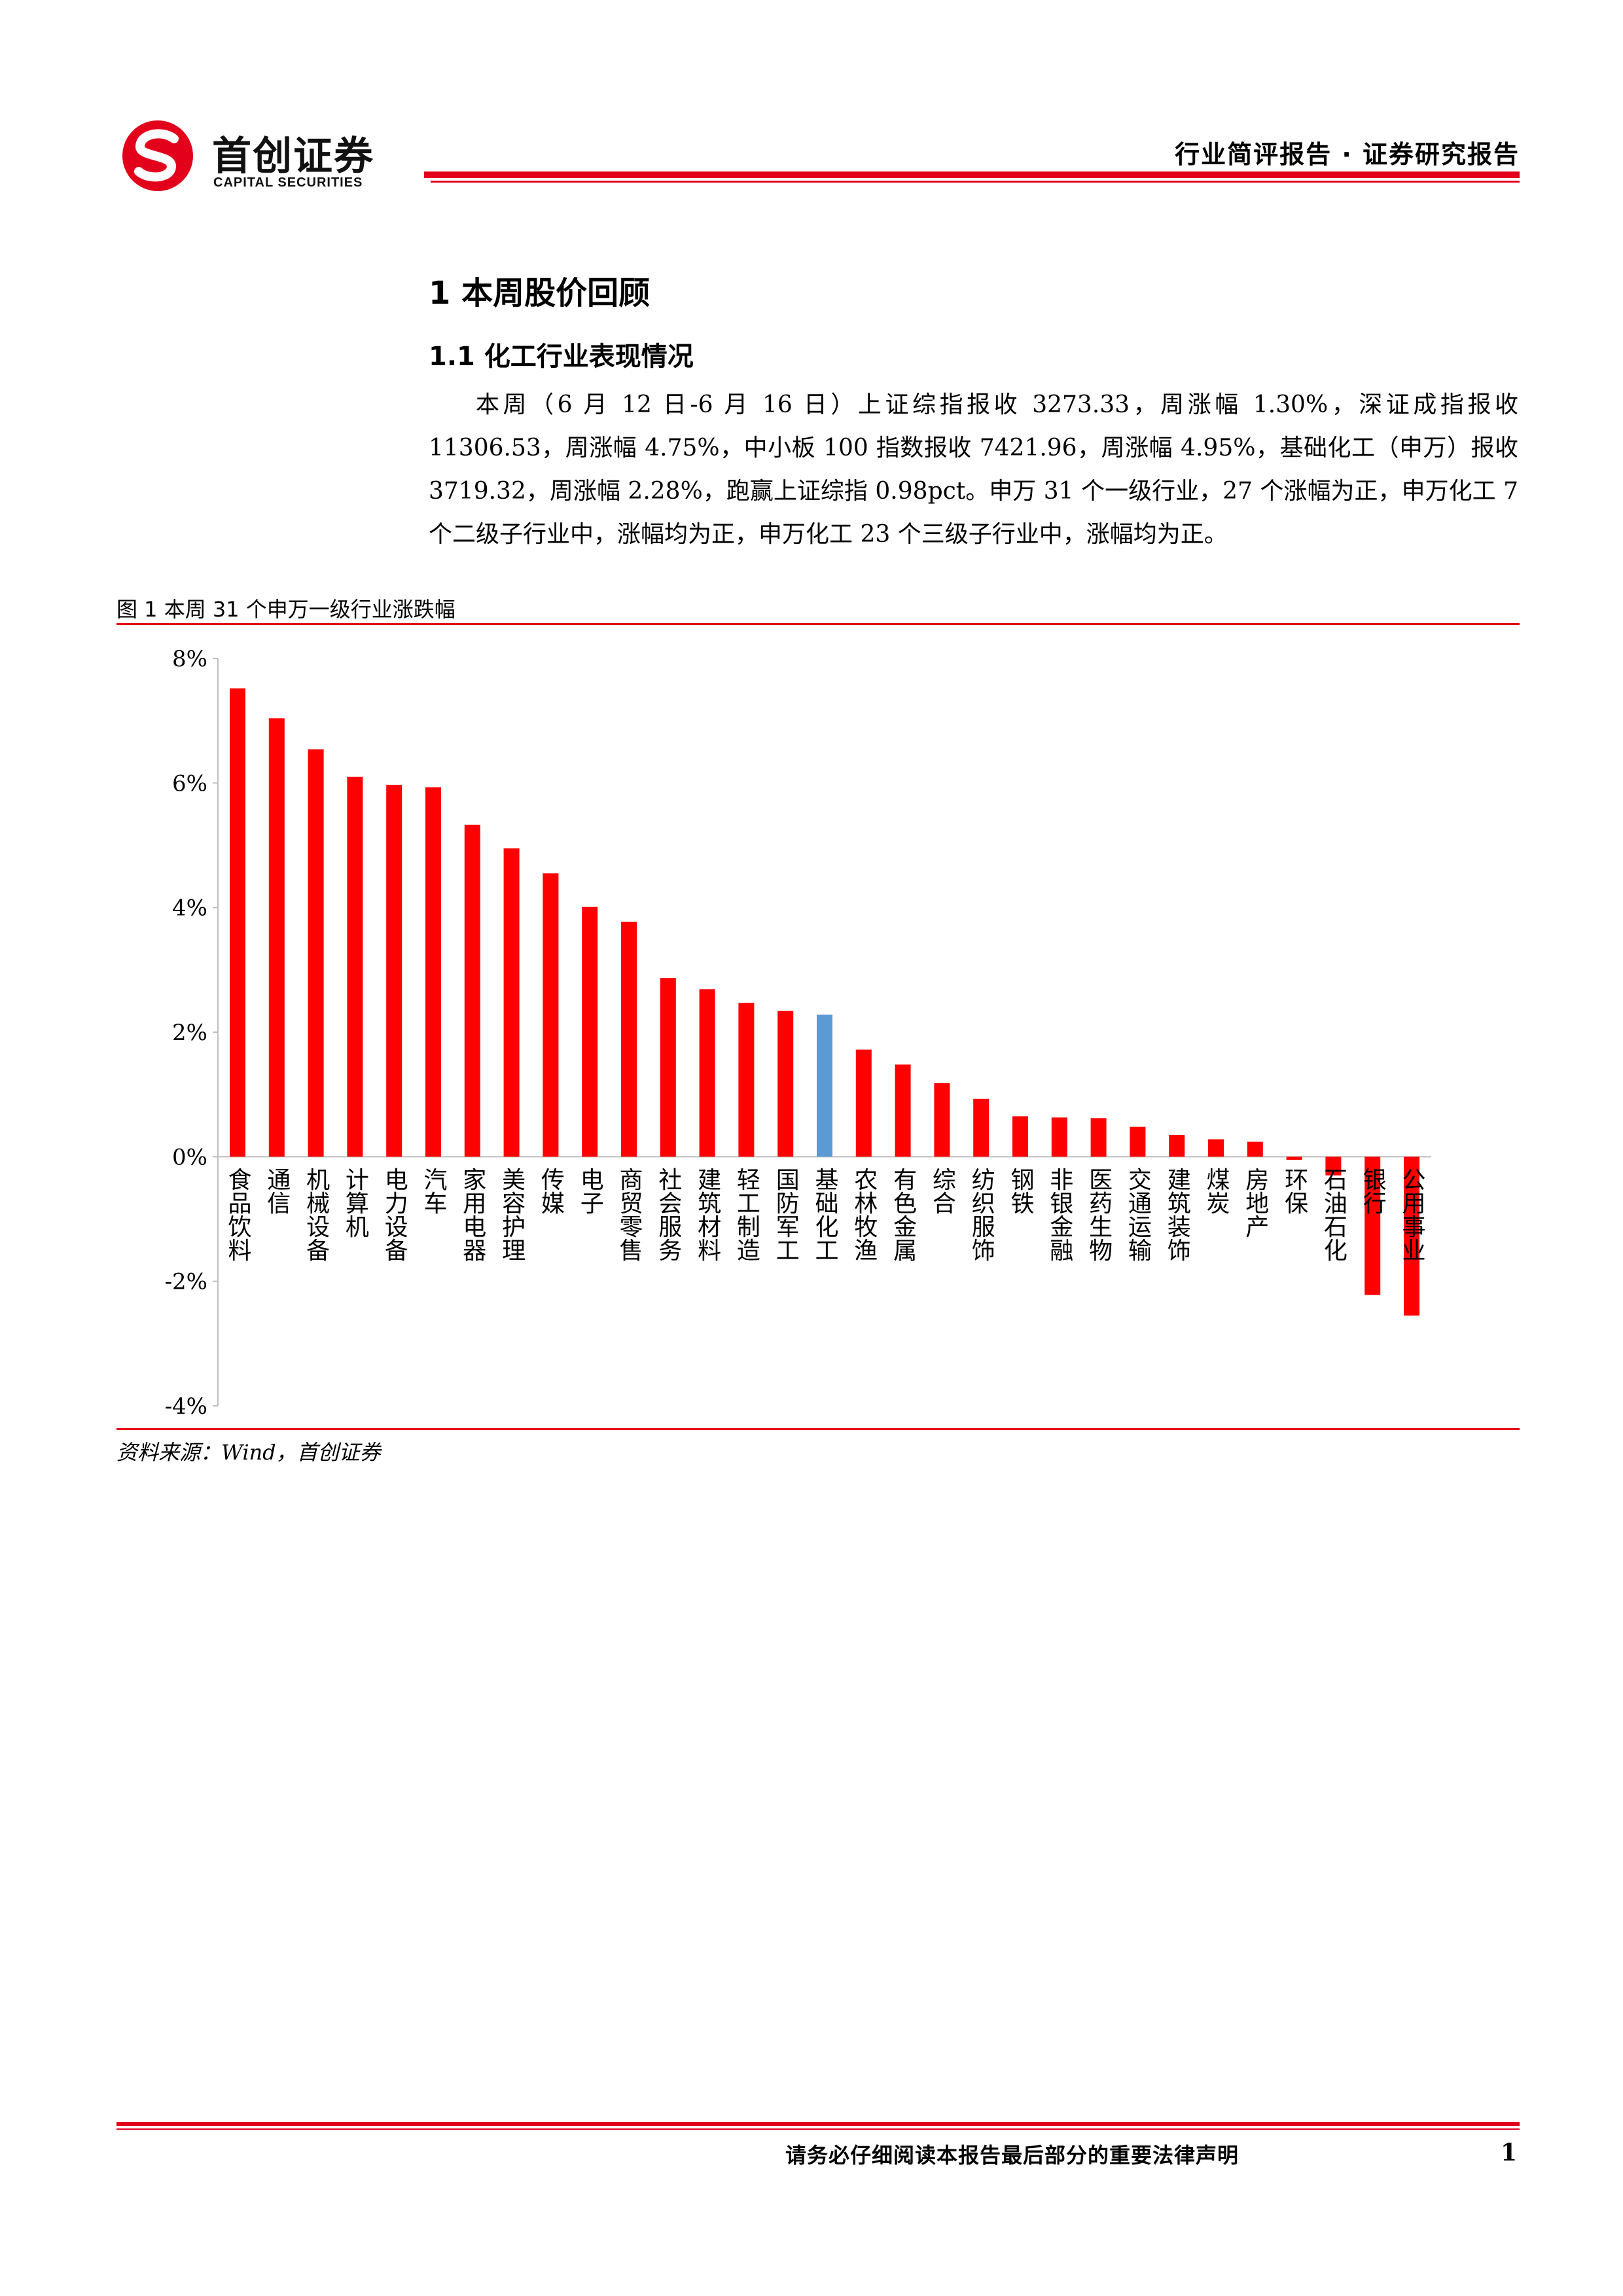  What do you see at coordinates (288, 182) in the screenshot?
I see `logo-english-name: CAPITAL SECURITIES` at bounding box center [288, 182].